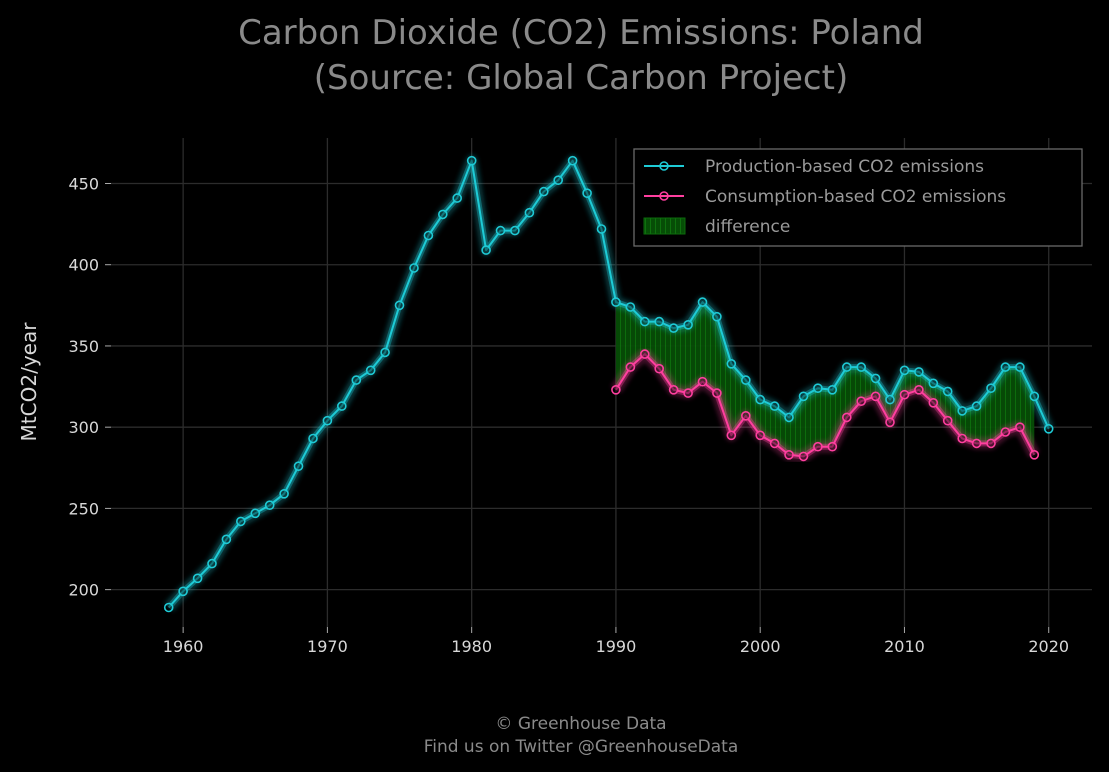 Image resolution: width=1109 pixels, height=772 pixels. Describe the element at coordinates (659, 368) in the screenshot. I see `series-1-point-1993` at that location.